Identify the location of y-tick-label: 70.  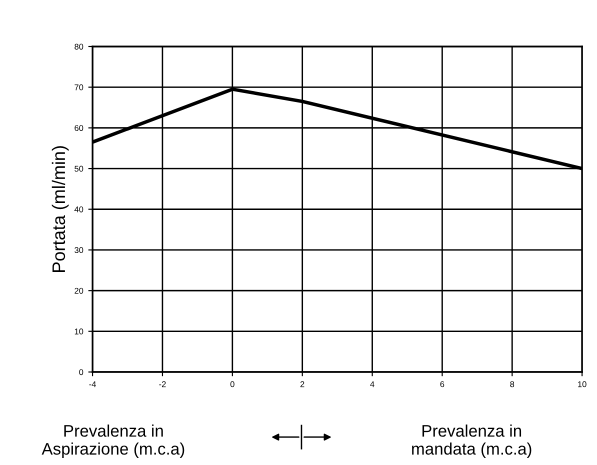
(79, 87).